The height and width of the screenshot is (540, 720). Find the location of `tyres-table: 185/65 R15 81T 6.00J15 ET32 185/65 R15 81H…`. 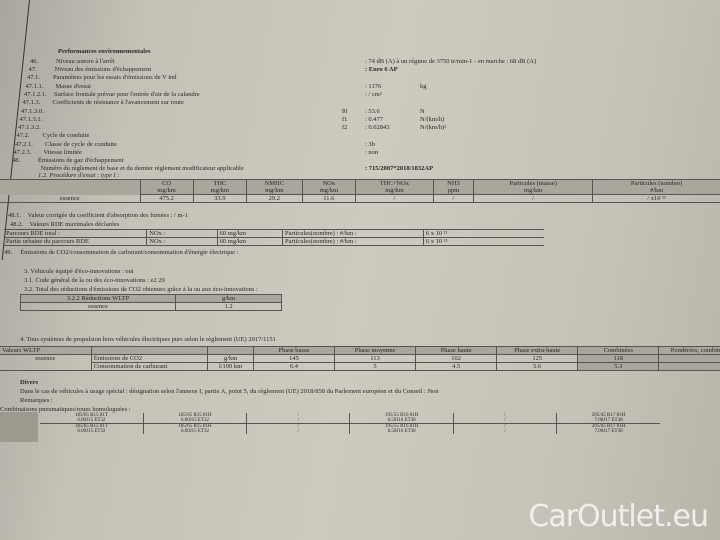

tyres-table: 185/65 R15 81T 6.00J15 ET32 185/65 R15 81H… is located at coordinates (350, 423).